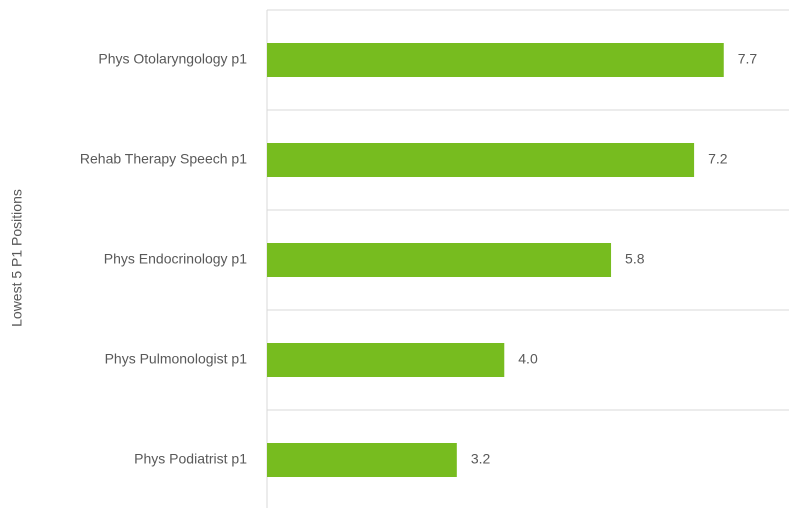 The height and width of the screenshot is (508, 789). Describe the element at coordinates (175, 259) in the screenshot. I see `y-tick-label: Phys Endocrinology p1` at that location.